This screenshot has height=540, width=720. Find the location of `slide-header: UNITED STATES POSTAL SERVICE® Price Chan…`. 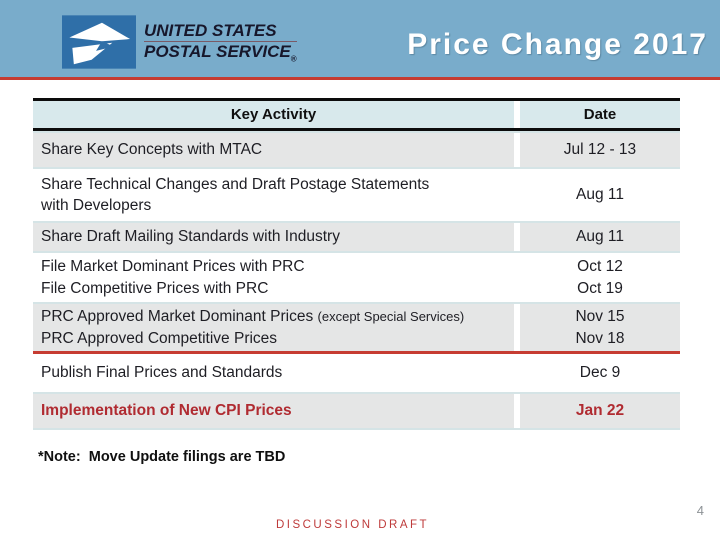

slide-header: UNITED STATES POSTAL SERVICE® Price Chan… is located at coordinates (360, 38).